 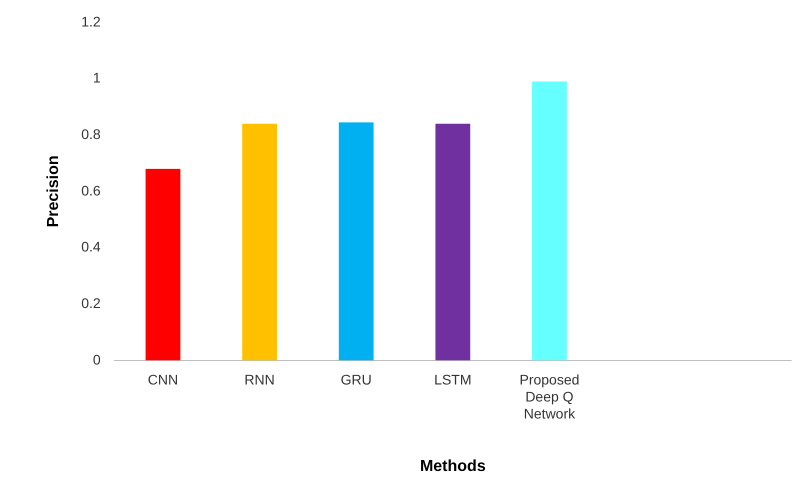 What do you see at coordinates (96, 359) in the screenshot?
I see `y-tick-label: 0` at bounding box center [96, 359].